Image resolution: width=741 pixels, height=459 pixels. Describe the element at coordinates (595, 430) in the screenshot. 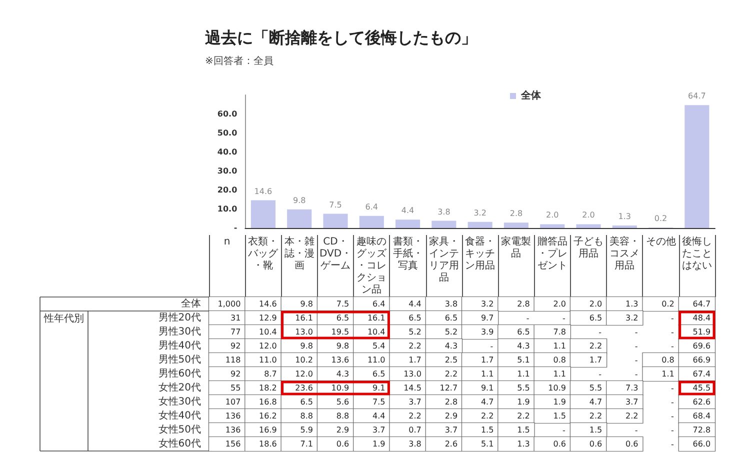

I see `data-label: 1.5` at that location.